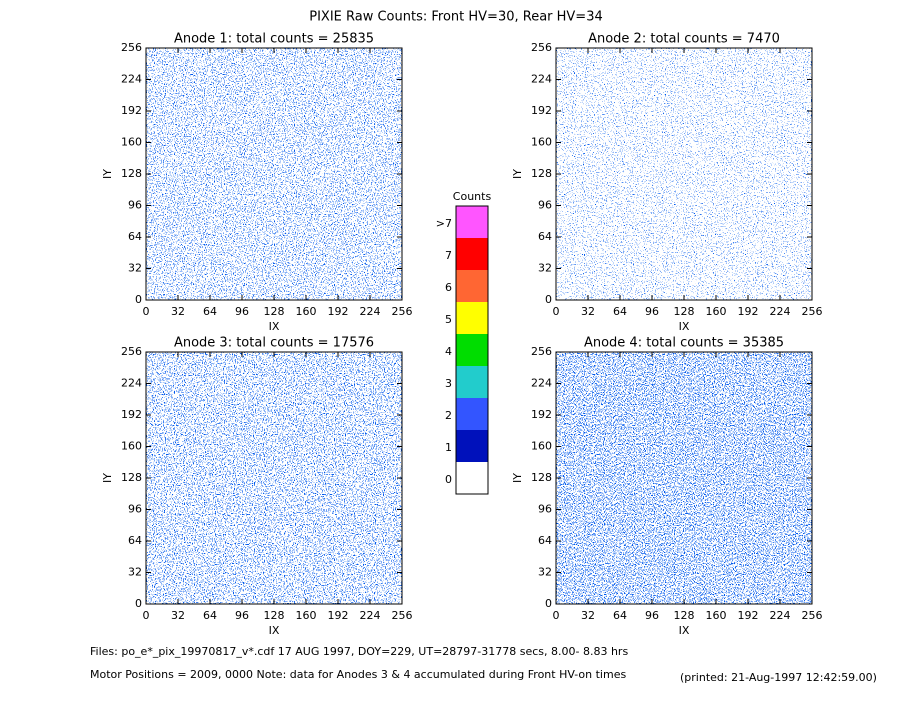  I want to click on colorbar-label: 0, so click(448, 479).